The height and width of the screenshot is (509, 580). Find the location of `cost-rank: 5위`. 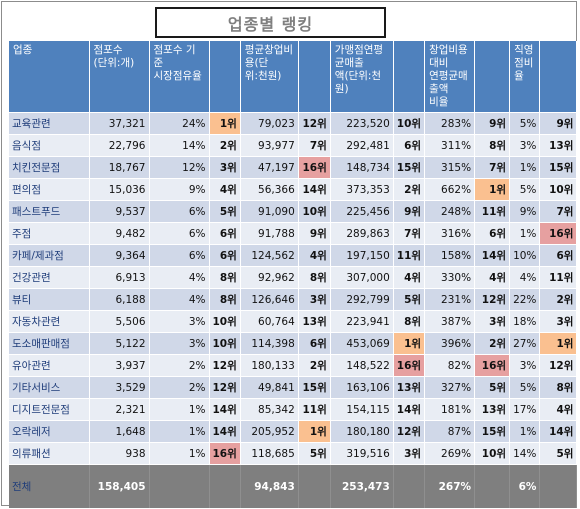

cost-rank: 5위 is located at coordinates (314, 453).